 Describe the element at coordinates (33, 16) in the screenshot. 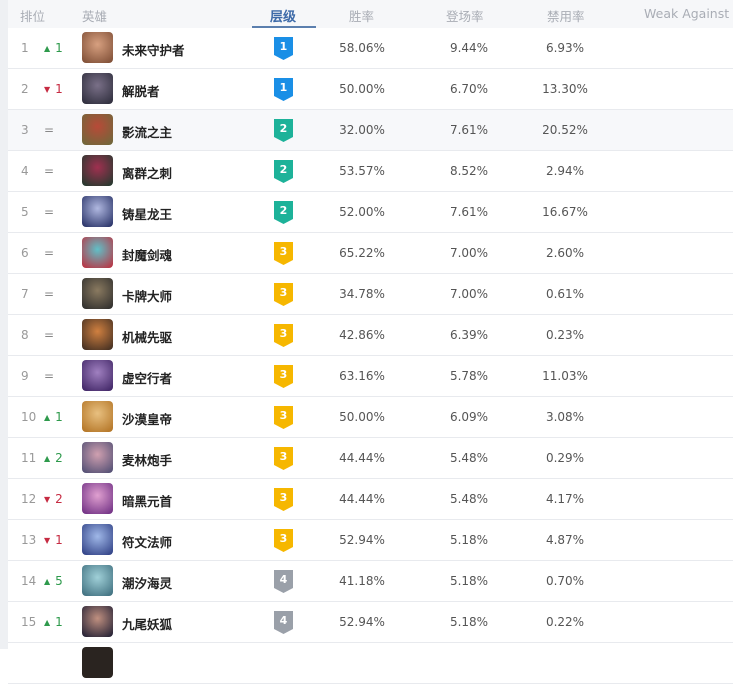

I see `header-rank: 排位` at that location.